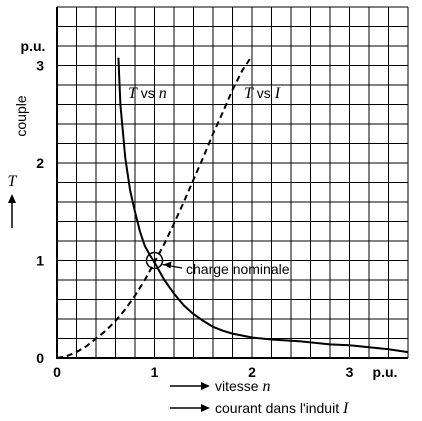  What do you see at coordinates (350, 372) in the screenshot?
I see `x-tick-label: 3` at bounding box center [350, 372].